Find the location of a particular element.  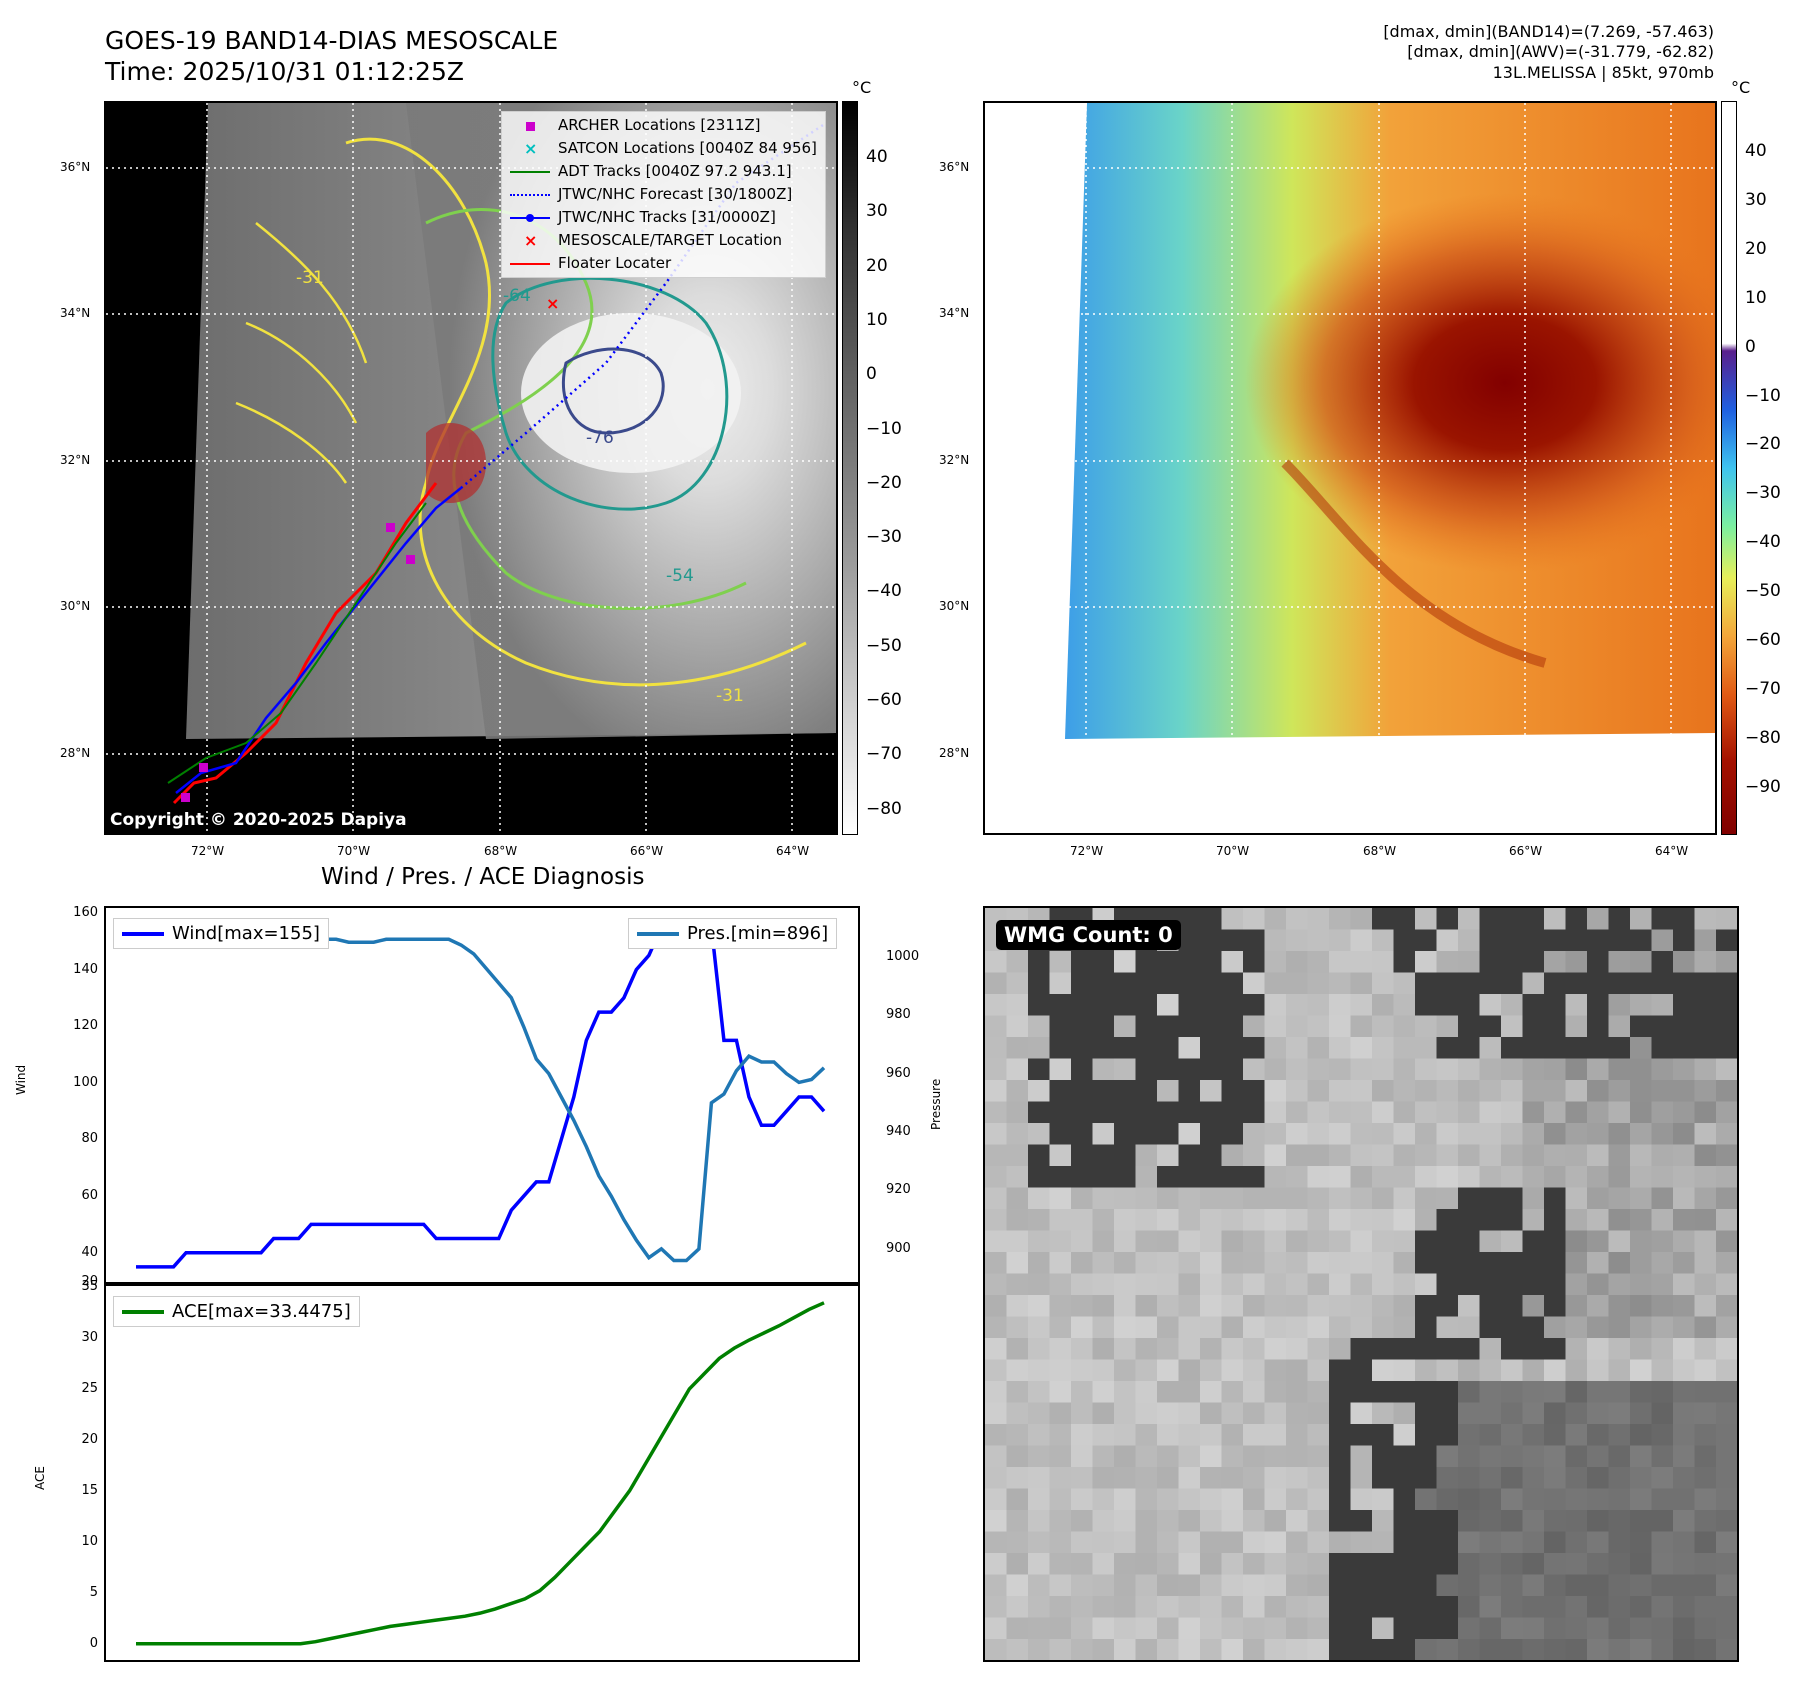

chart-time: Time: 2025/10/31 01:12:25Z is located at coordinates (284, 71).